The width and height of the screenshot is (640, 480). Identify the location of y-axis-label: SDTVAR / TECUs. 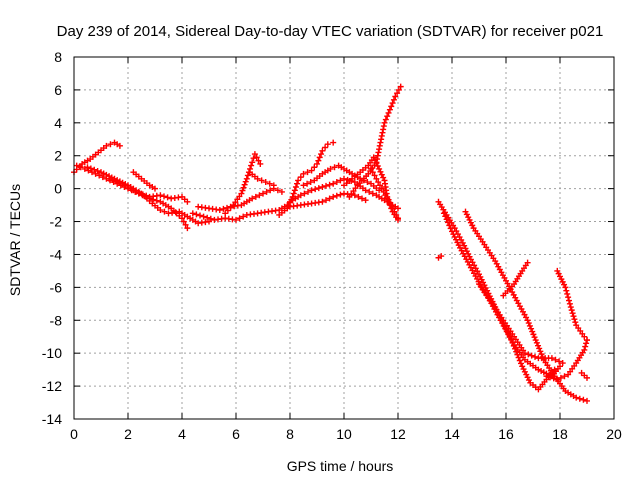
(15, 240).